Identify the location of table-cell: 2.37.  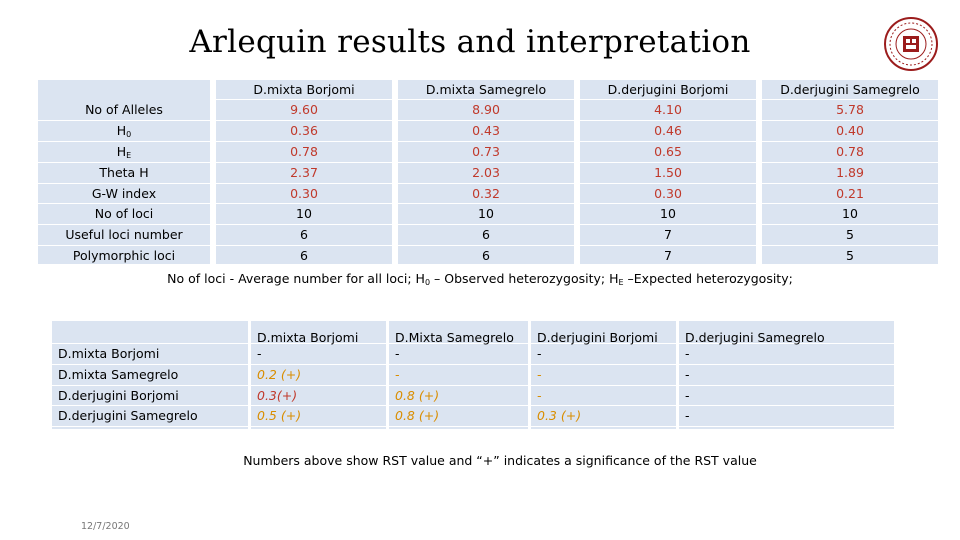
(304, 173).